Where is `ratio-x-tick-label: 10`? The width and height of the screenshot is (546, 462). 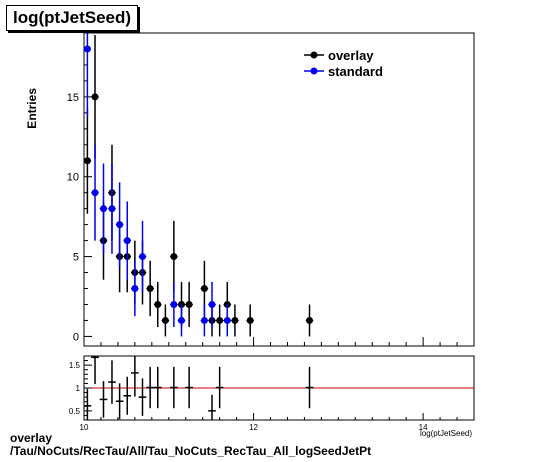 ratio-x-tick-label: 10 is located at coordinates (84, 427).